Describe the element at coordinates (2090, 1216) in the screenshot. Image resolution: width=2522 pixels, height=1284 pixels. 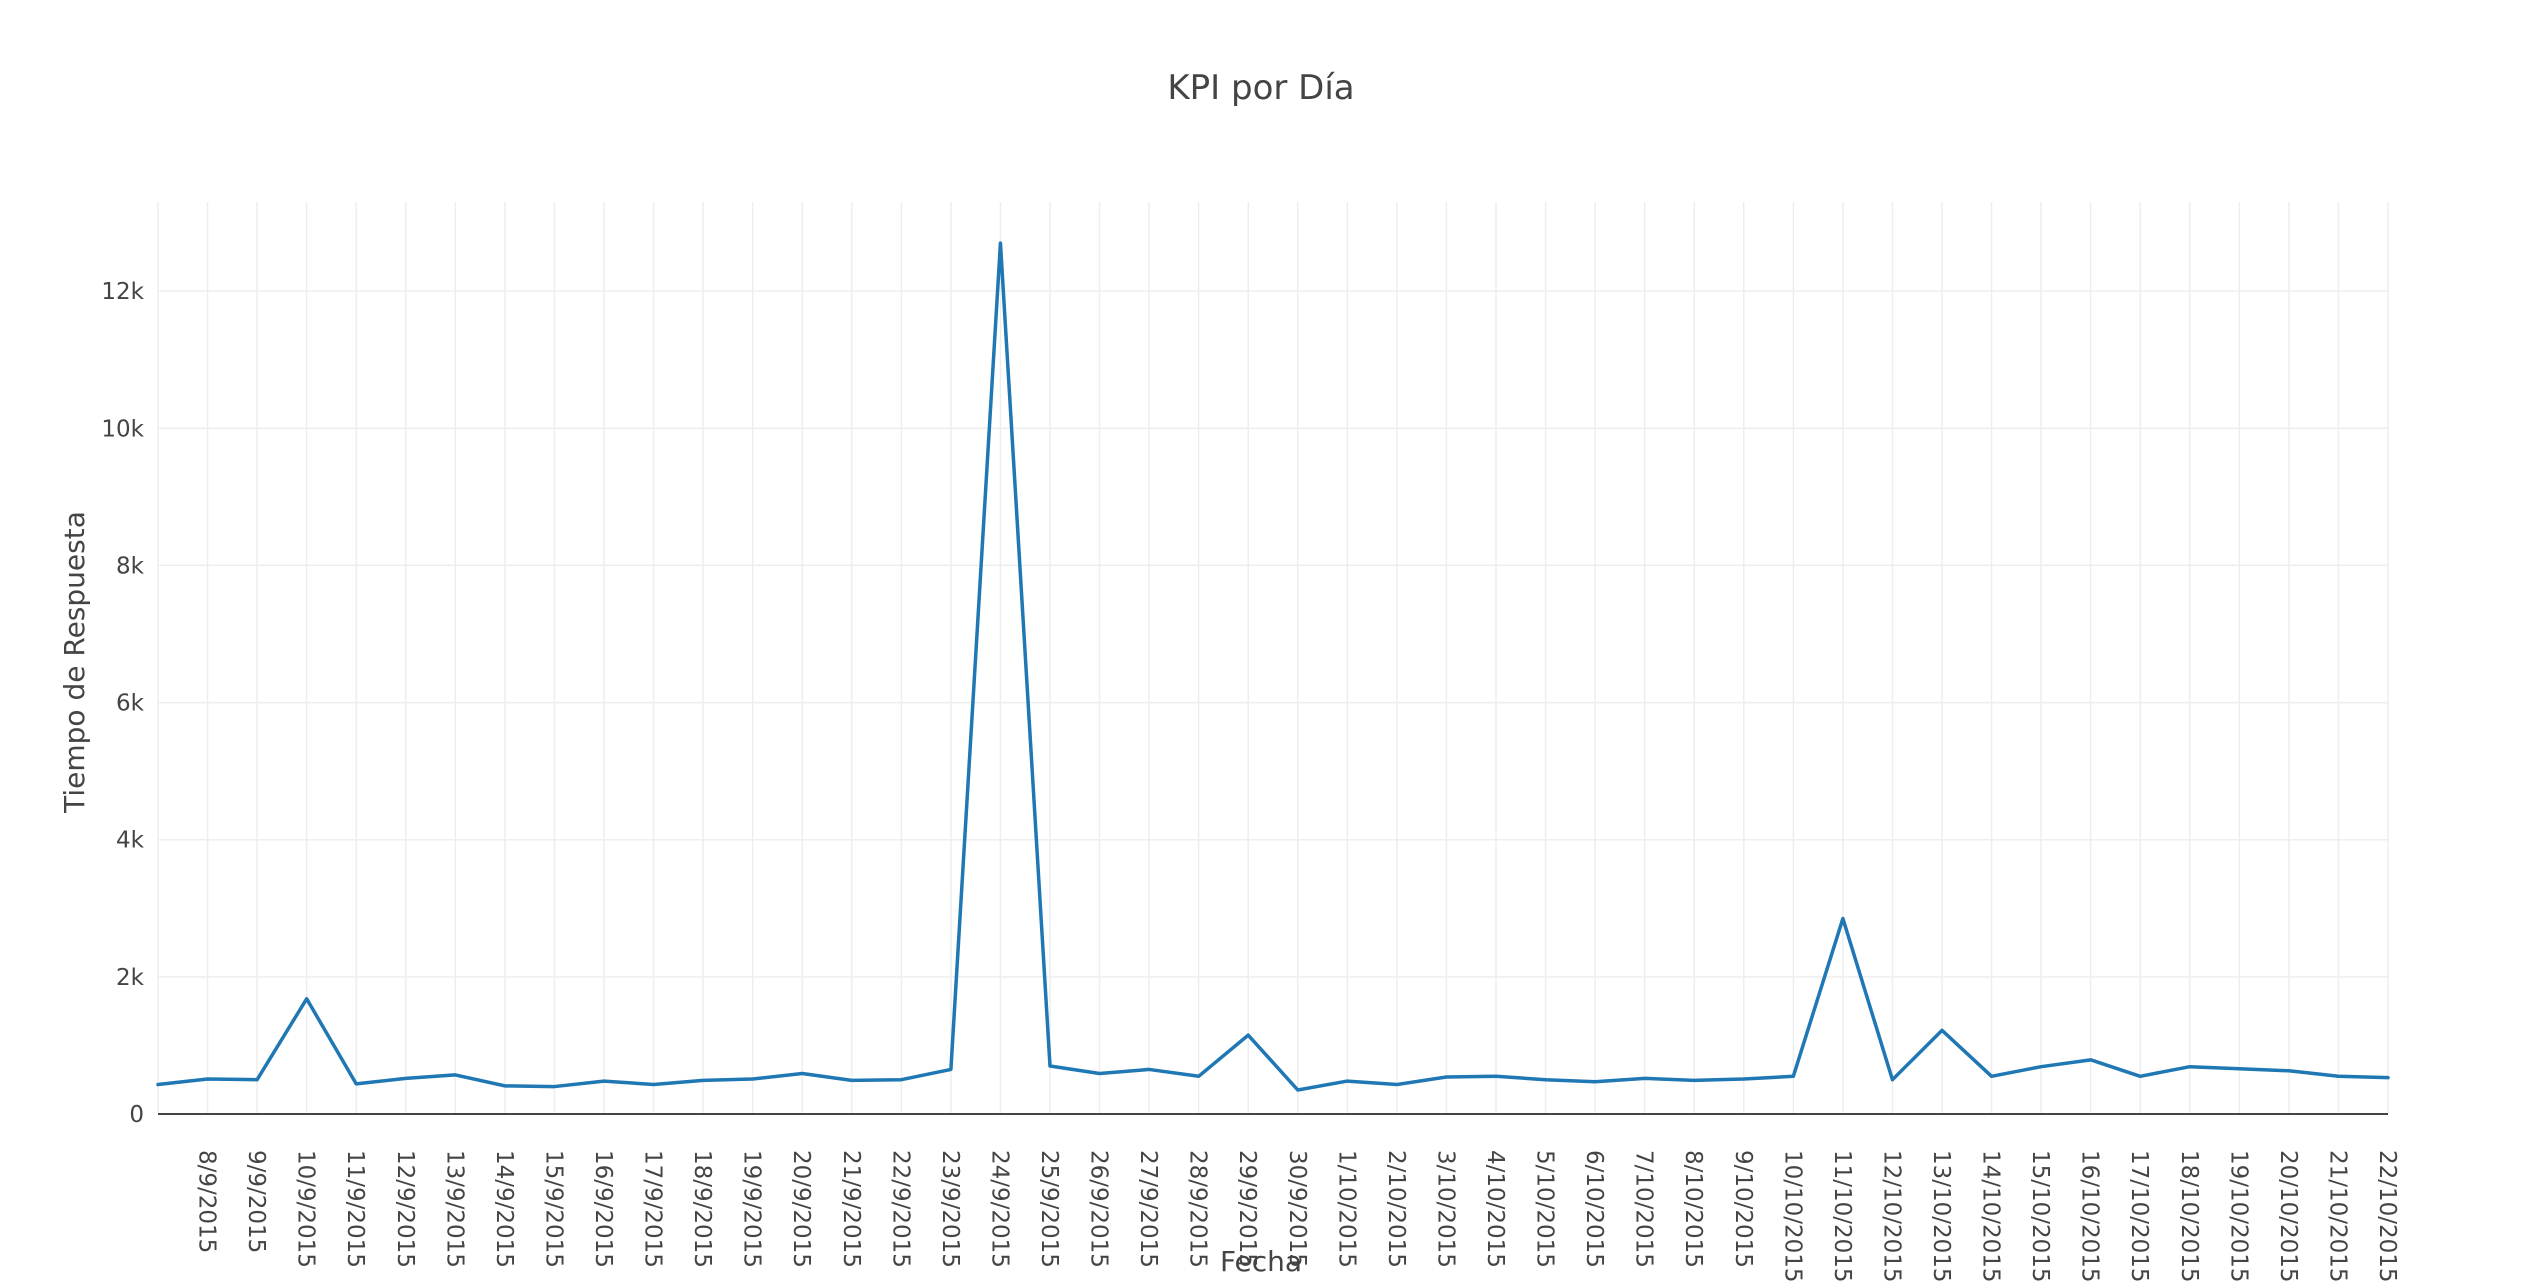
I see `x-tick-label: 16/10/2015` at that location.